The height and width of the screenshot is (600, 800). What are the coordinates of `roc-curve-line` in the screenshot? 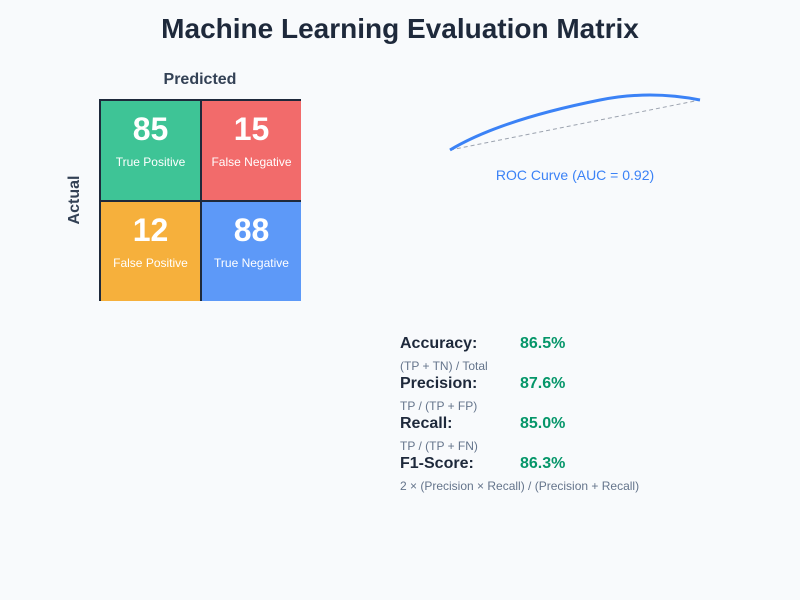 It's located at (575, 122).